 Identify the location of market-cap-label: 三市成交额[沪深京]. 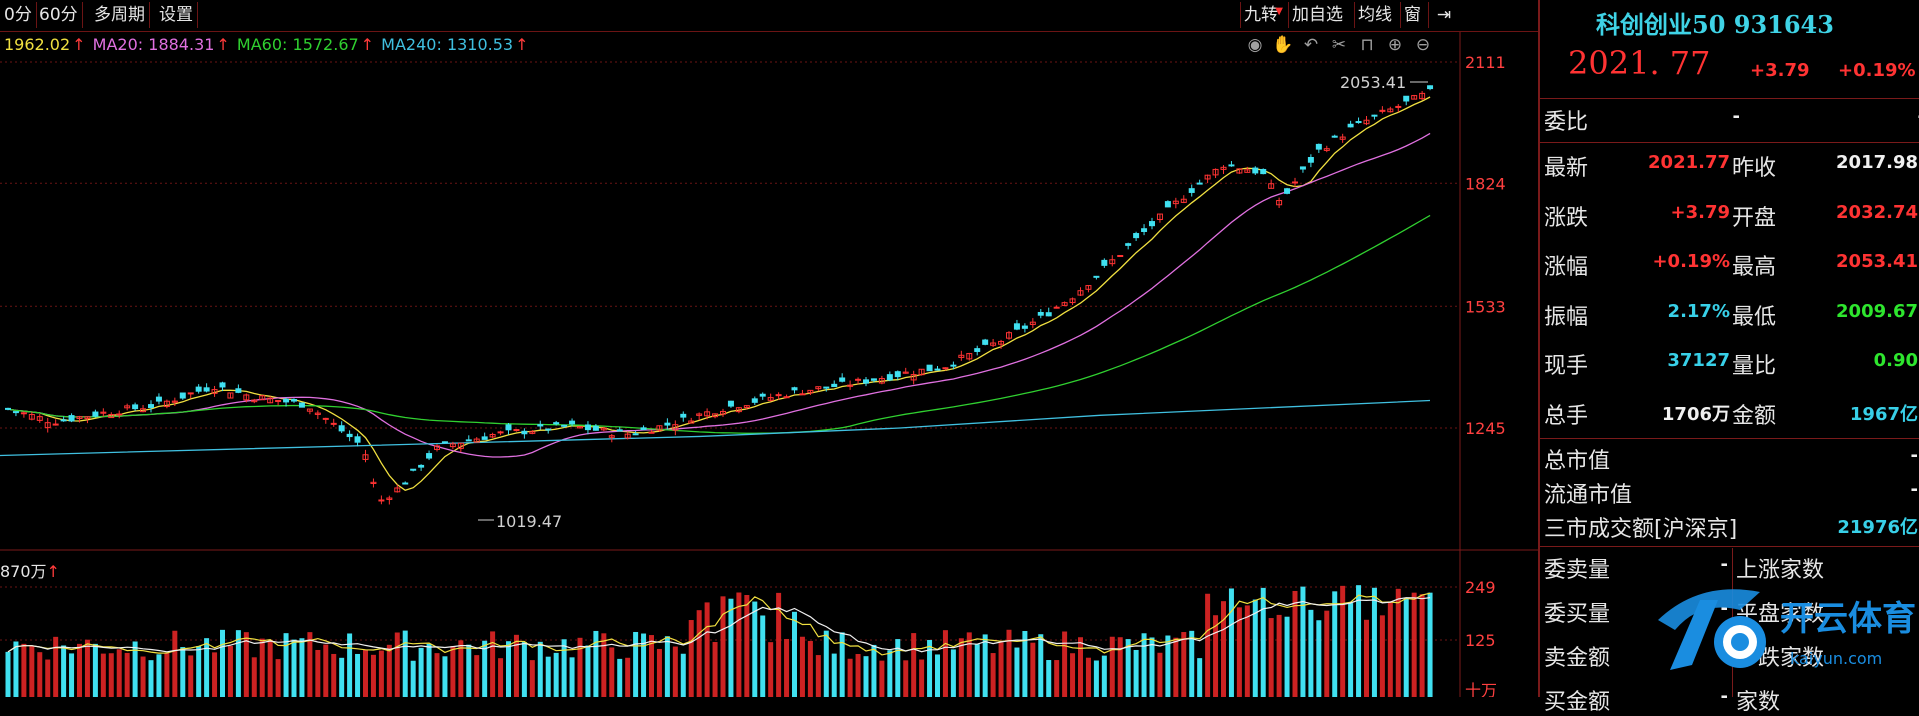
(1641, 529).